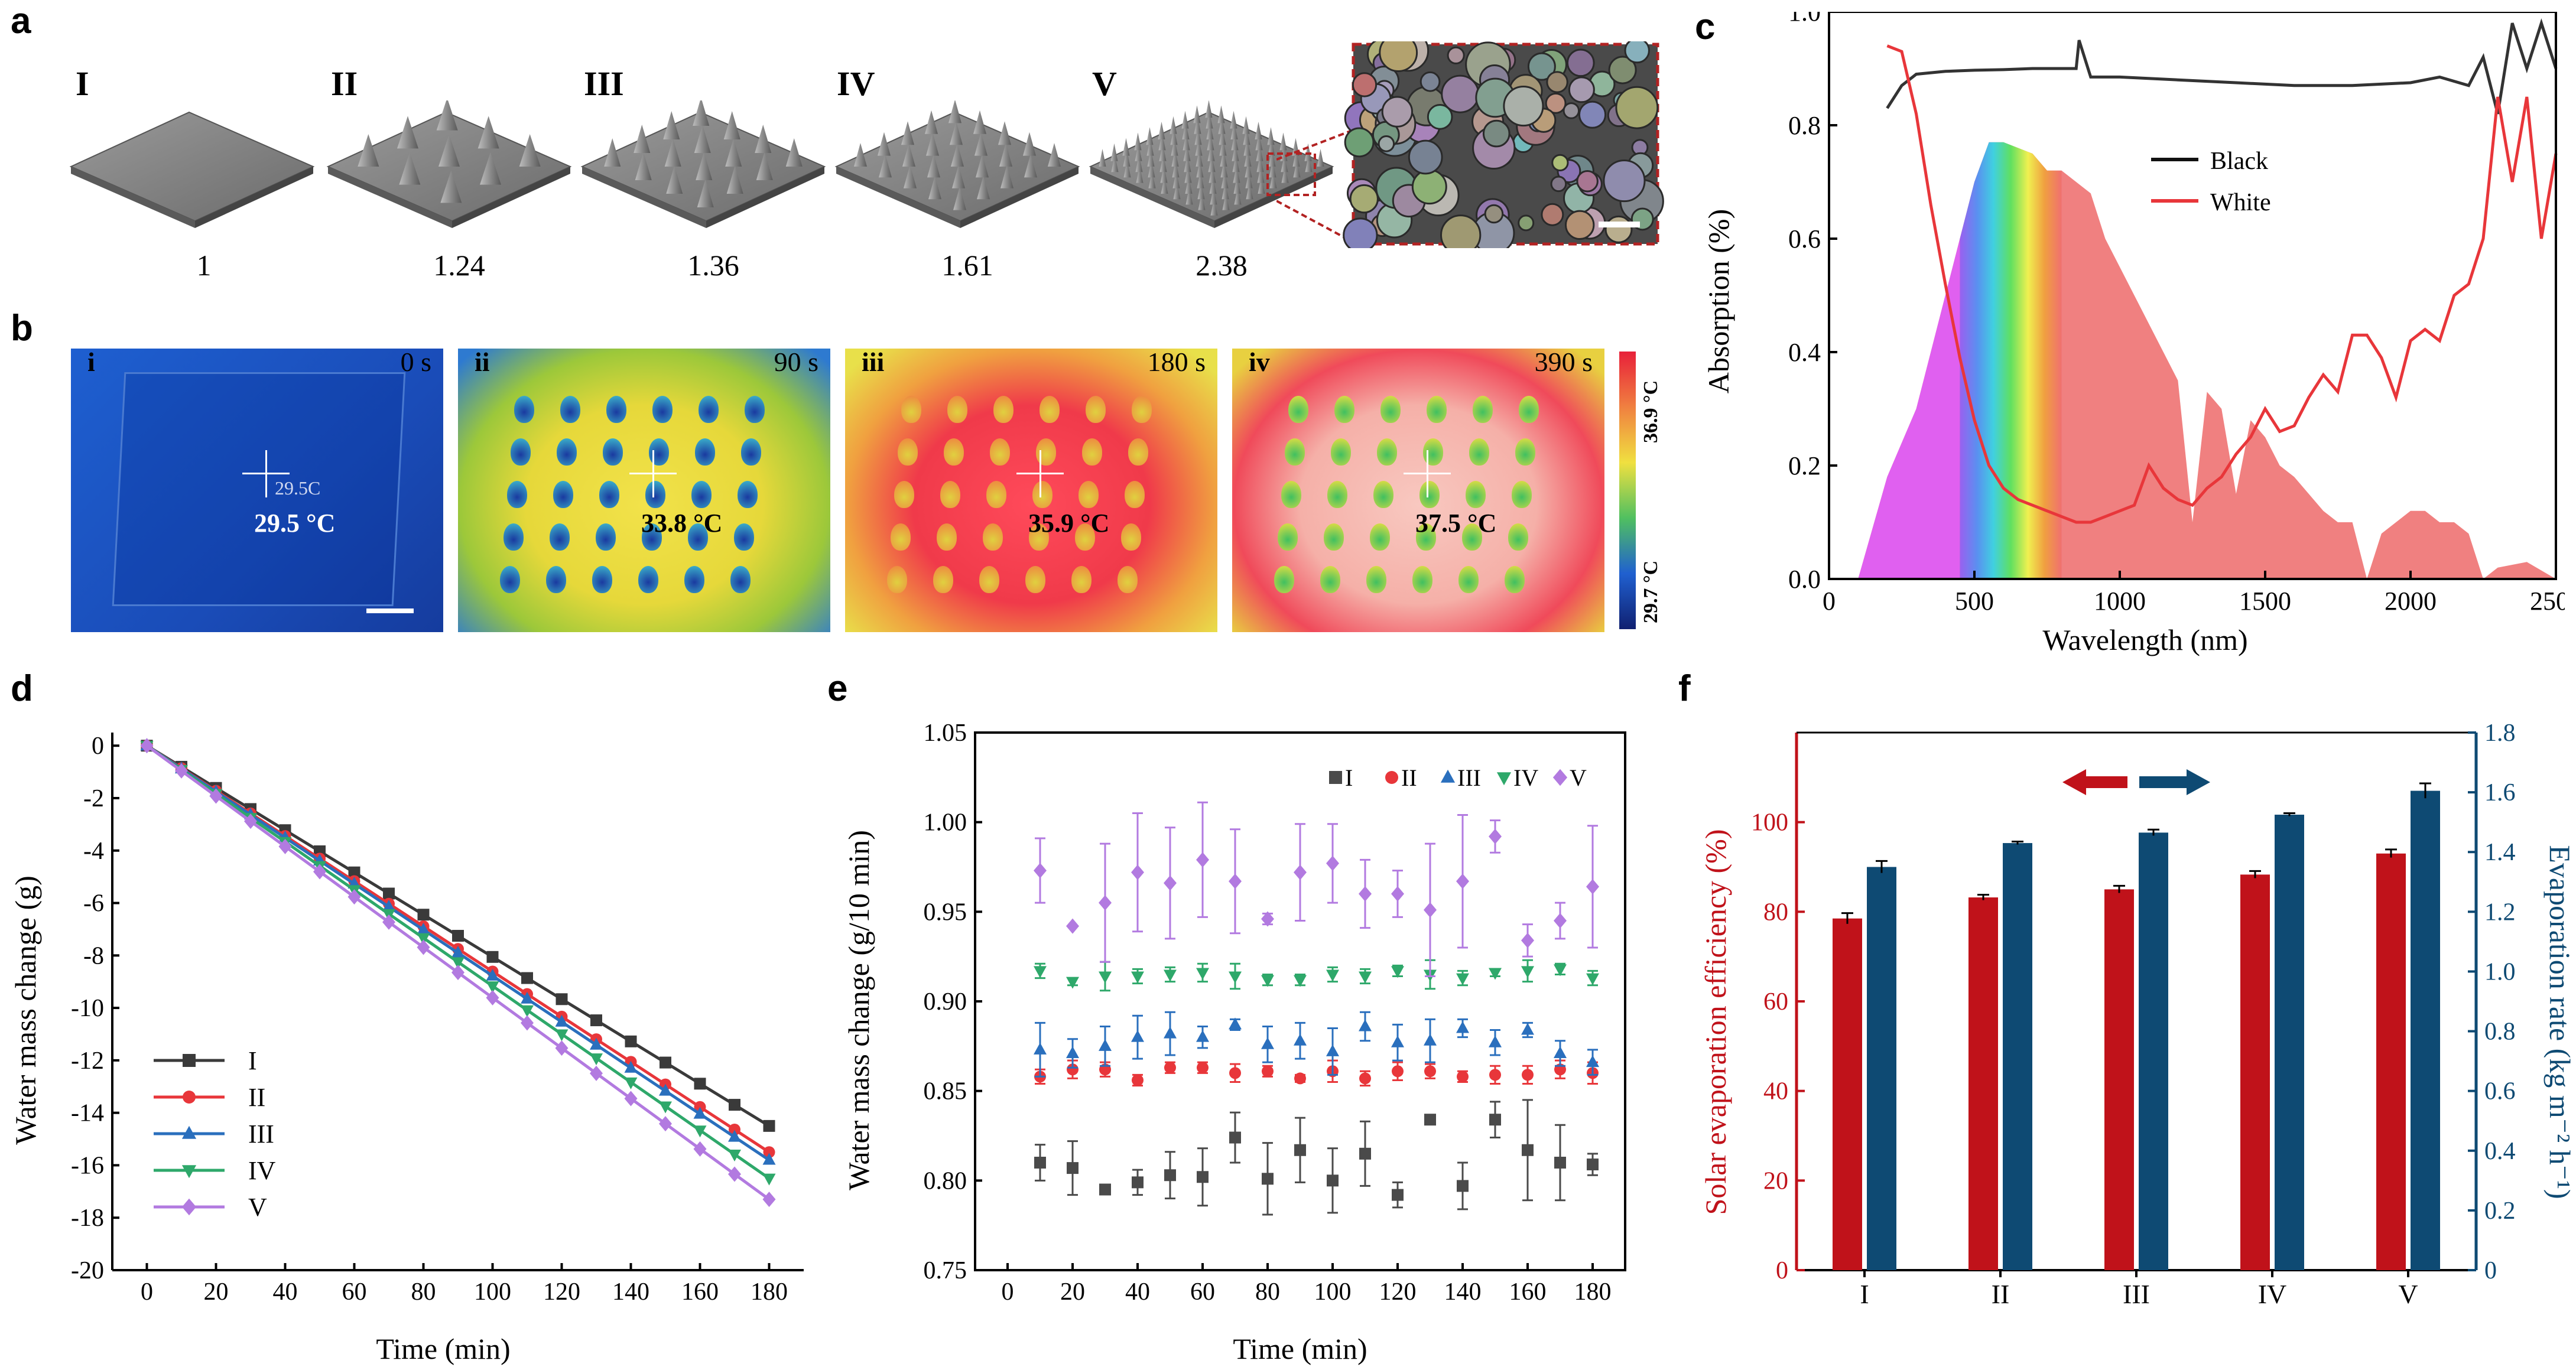  I want to click on thermal-frame-iii: iii 180 s 35.9 °C, so click(1031, 490).